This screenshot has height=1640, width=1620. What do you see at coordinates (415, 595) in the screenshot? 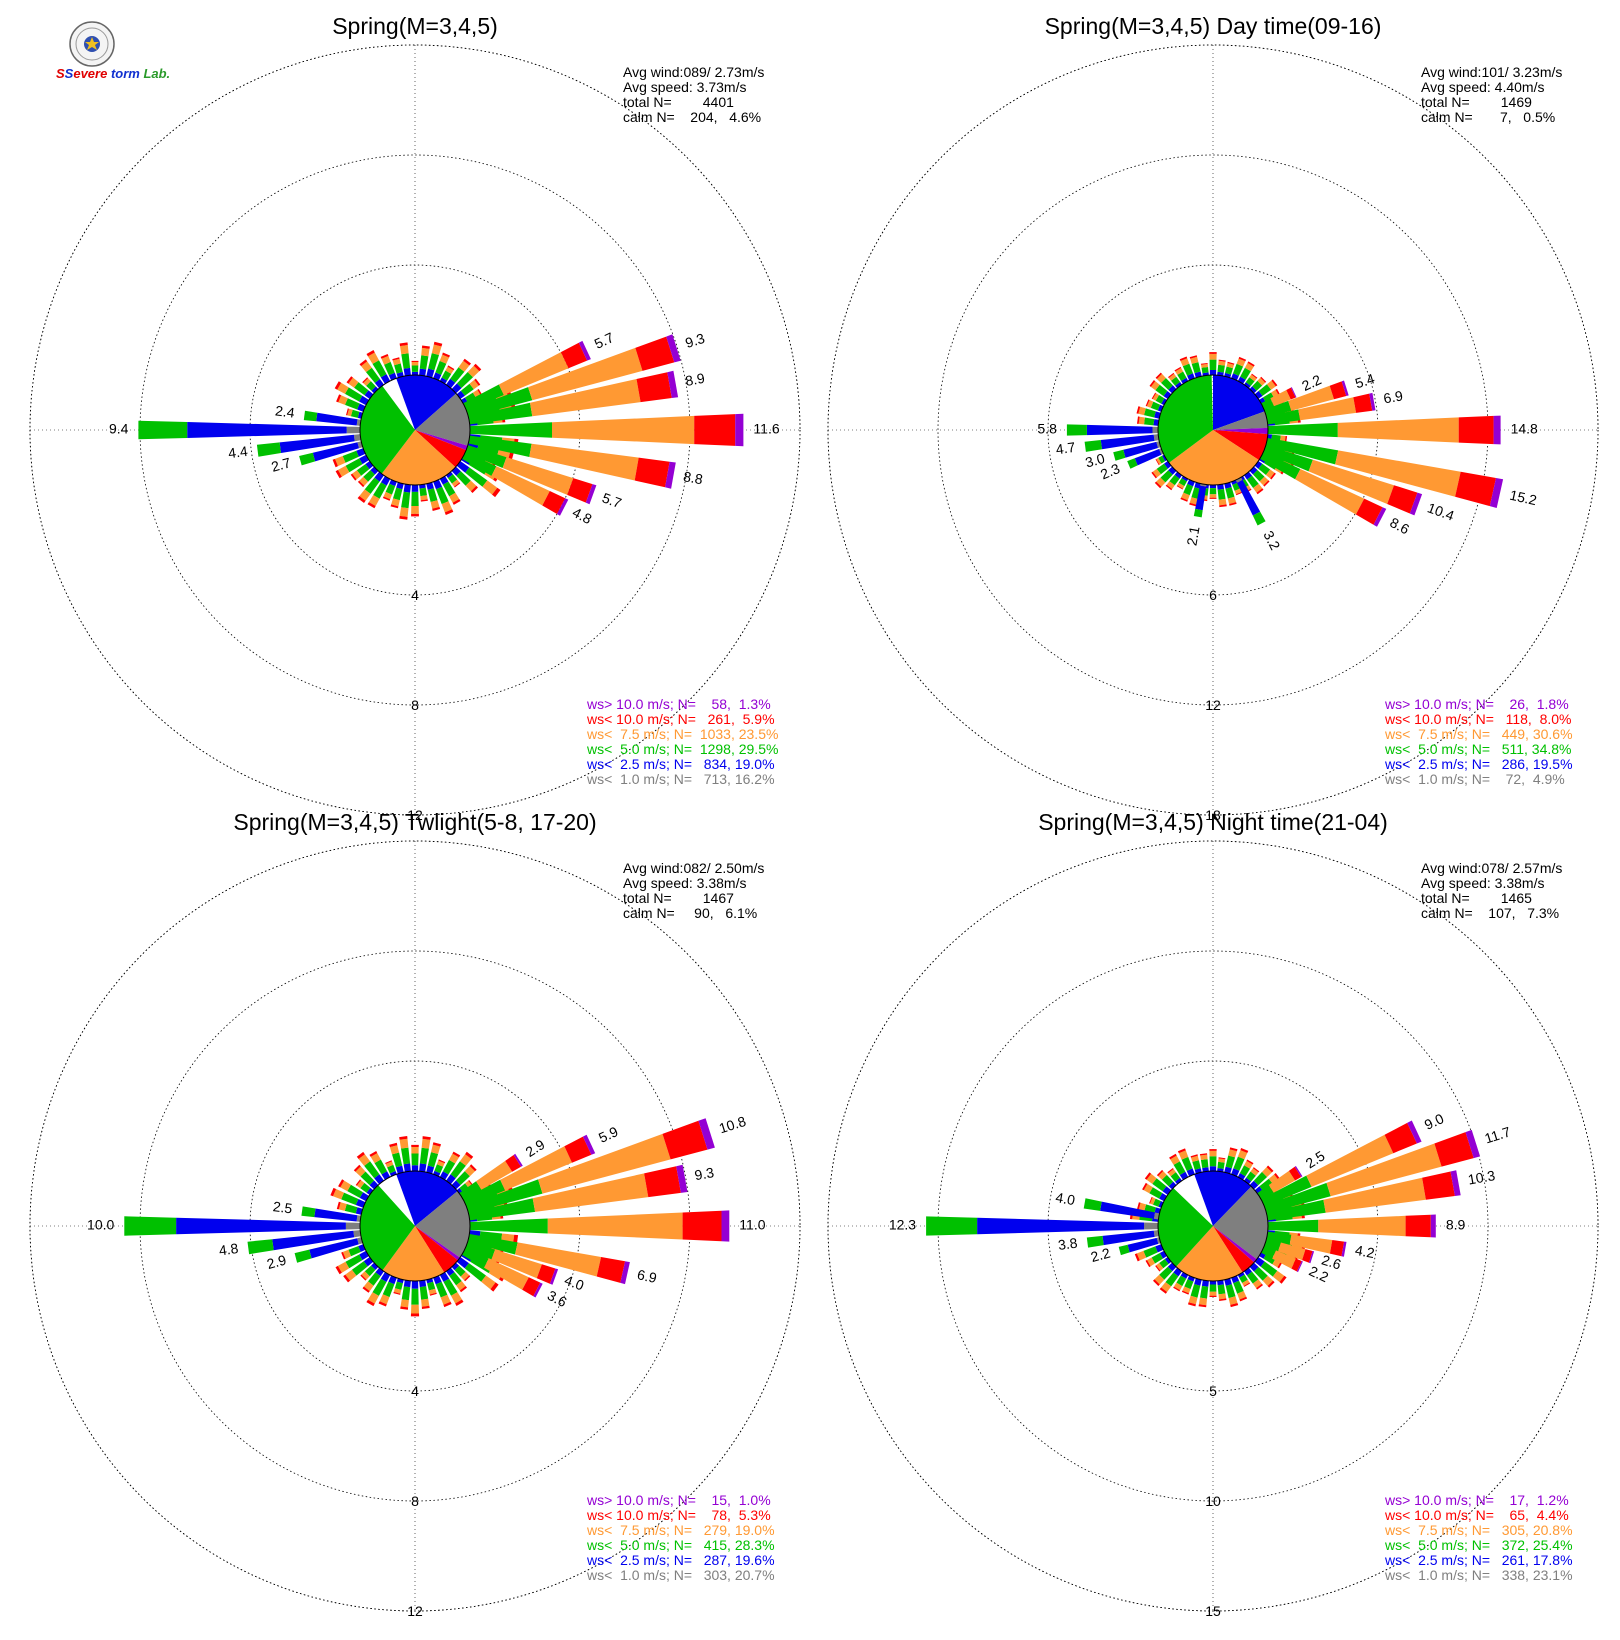
I see `ring-label: 4` at bounding box center [415, 595].